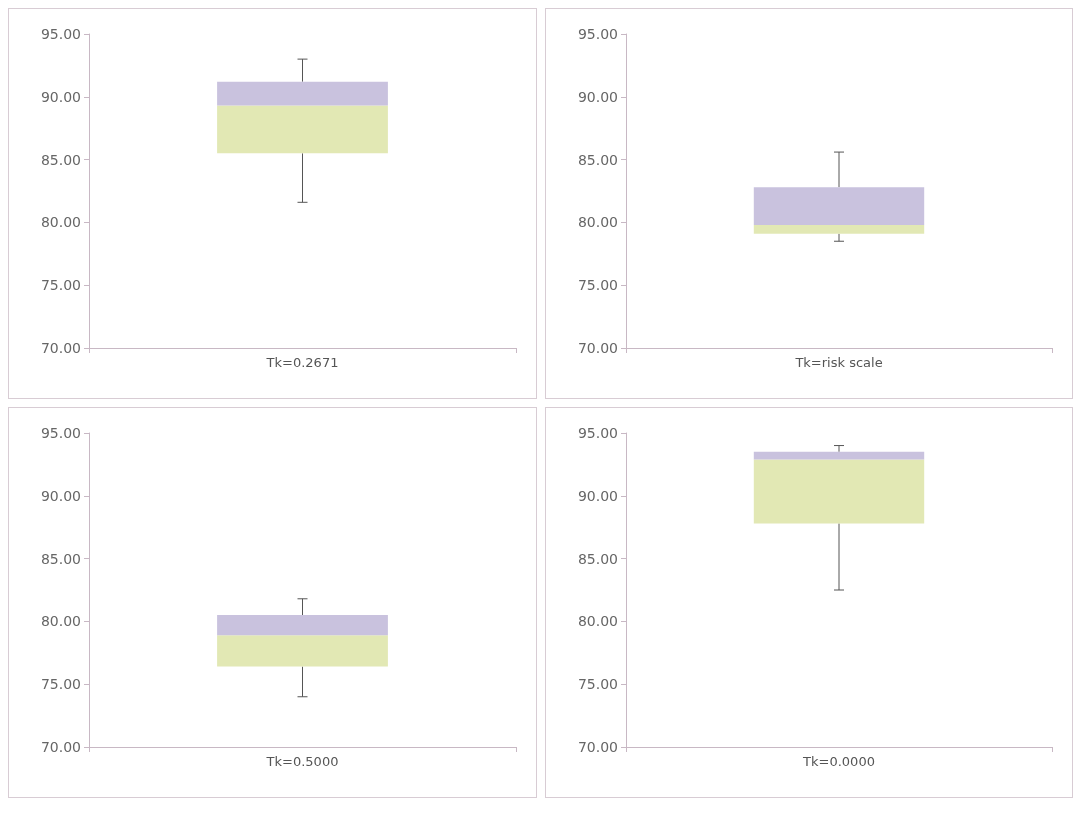  Describe the element at coordinates (302, 362) in the screenshot. I see `x-tick-label: Tk=0.2671` at that location.